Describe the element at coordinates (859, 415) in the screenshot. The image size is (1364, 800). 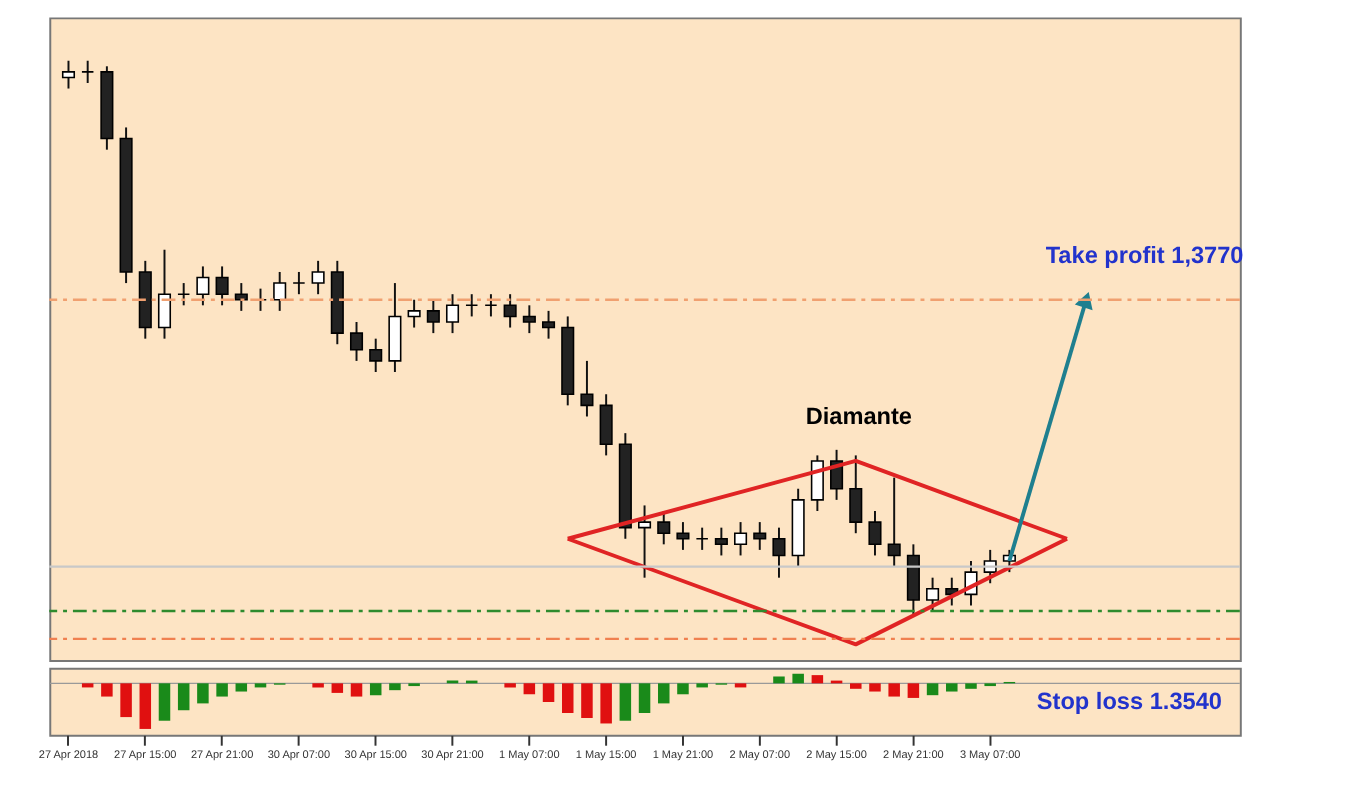
I see `annotation: Diamante` at that location.